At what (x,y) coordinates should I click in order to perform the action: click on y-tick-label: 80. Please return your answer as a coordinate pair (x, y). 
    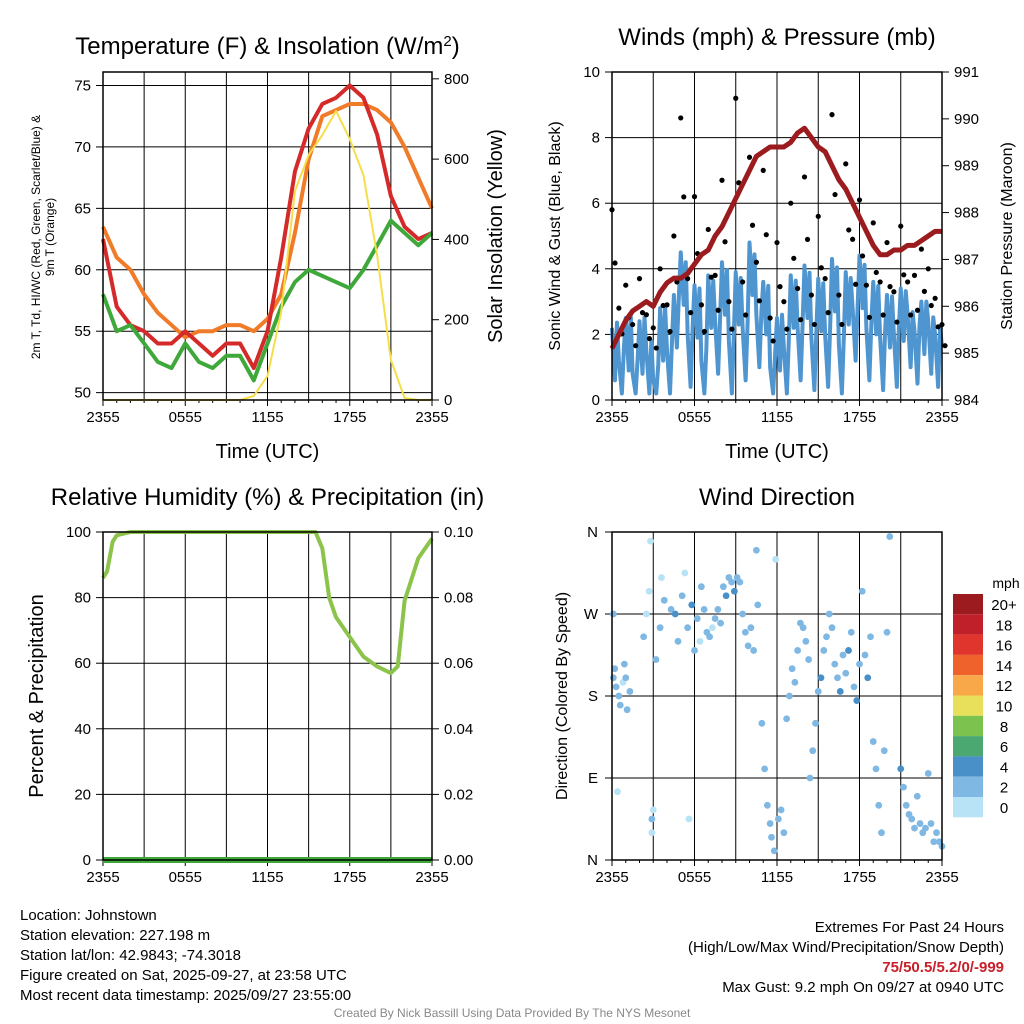
    Looking at the image, I should click on (82, 598).